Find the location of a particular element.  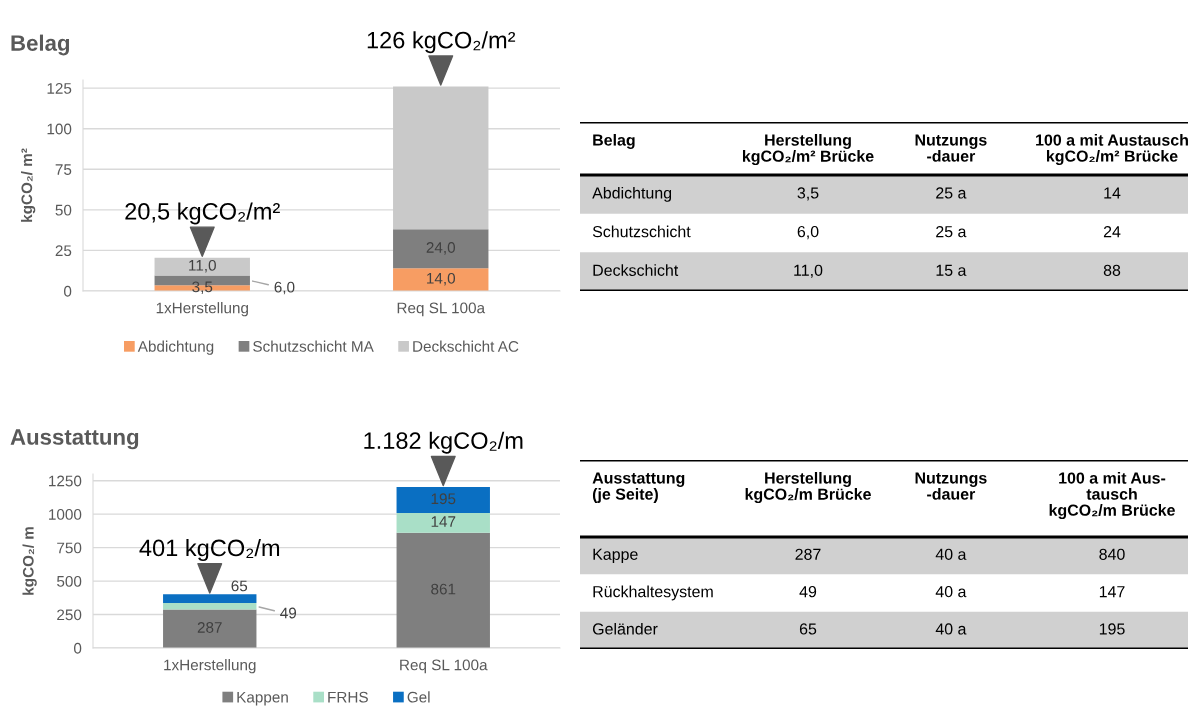

text: 195 is located at coordinates (1112, 629).